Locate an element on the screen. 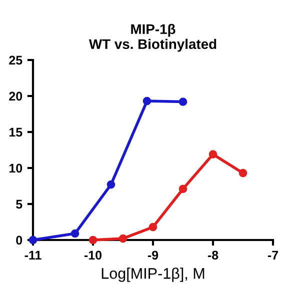 Image resolution: width=300 pixels, height=300 pixels. x-axis-title: Log[MIP-1β], M is located at coordinates (153, 275).